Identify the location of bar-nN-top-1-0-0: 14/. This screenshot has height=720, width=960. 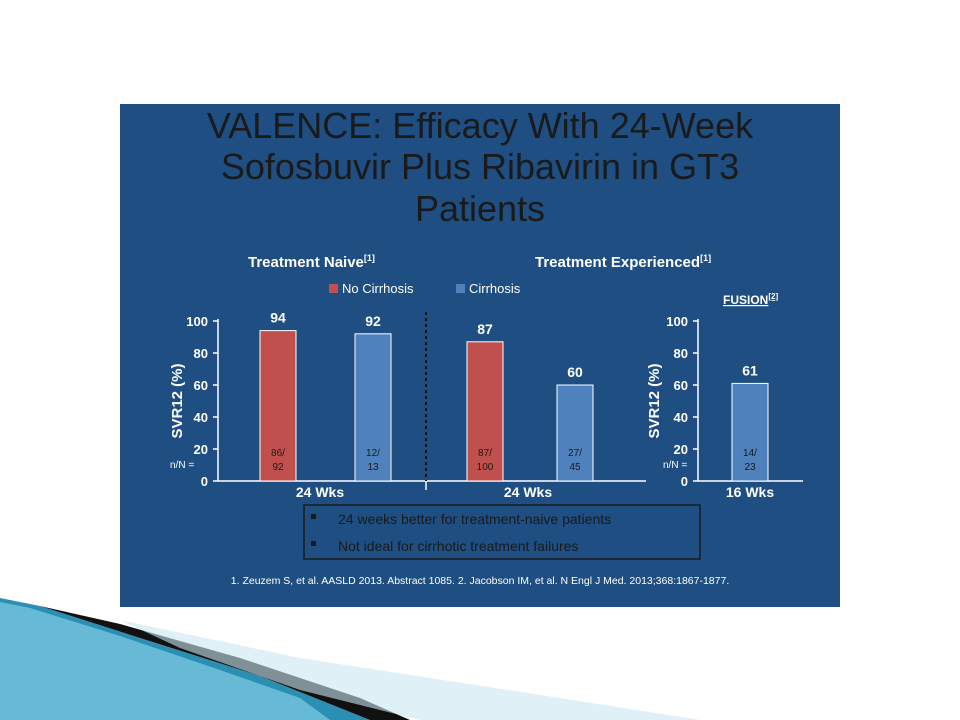
(750, 453).